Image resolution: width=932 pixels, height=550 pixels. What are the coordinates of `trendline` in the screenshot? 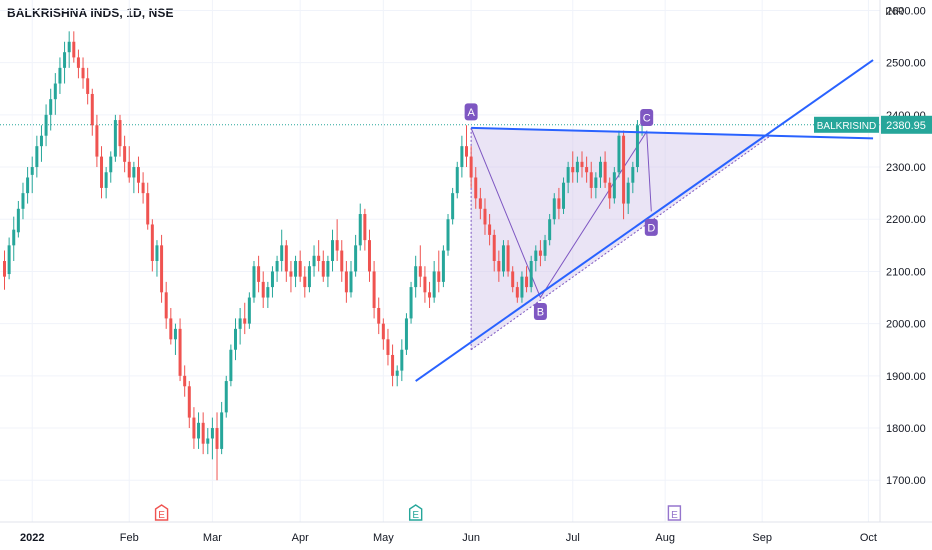 It's located at (672, 133).